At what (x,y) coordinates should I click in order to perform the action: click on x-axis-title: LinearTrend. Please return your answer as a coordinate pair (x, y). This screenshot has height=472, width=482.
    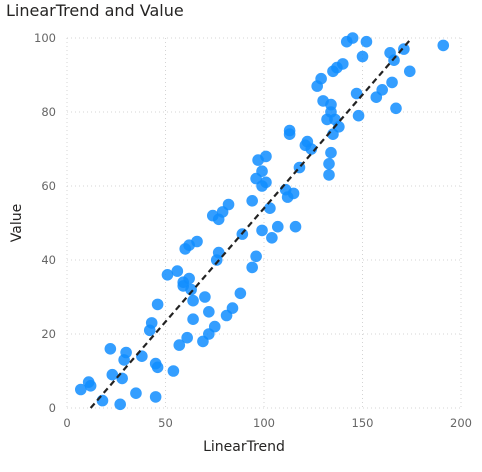
    Looking at the image, I should click on (244, 447).